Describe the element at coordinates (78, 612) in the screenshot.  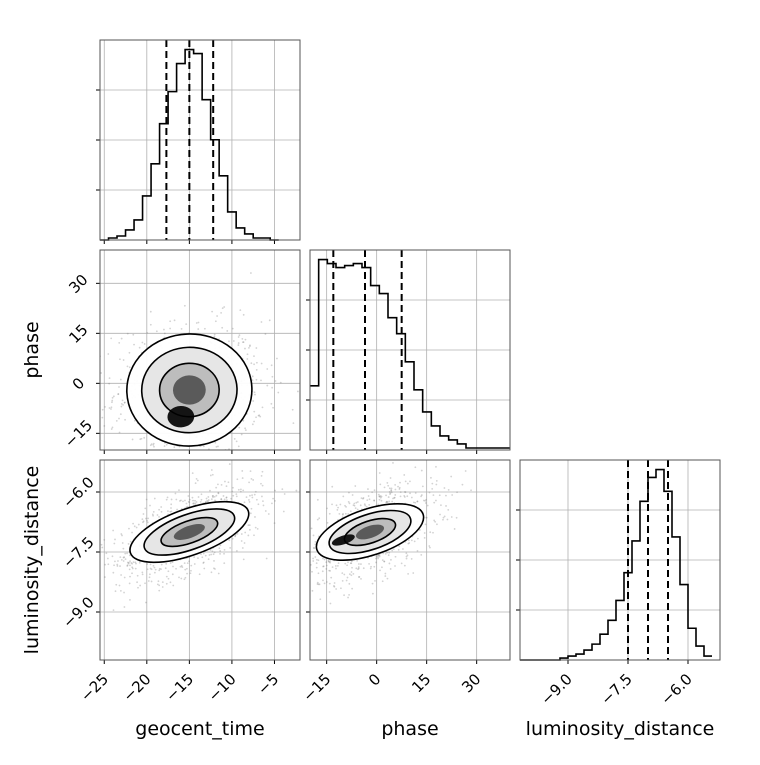
I see `y-tick-label: −9.0` at that location.